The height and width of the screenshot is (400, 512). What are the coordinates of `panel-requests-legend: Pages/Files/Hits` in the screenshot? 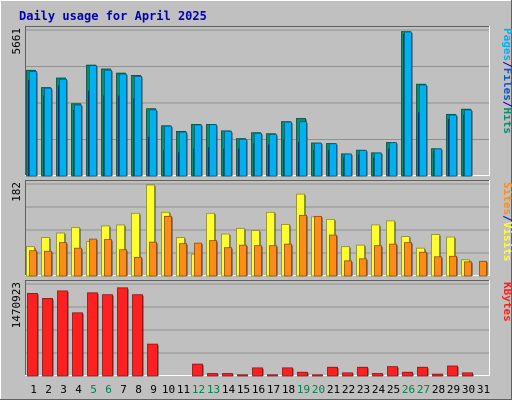 It's located at (506, 81).